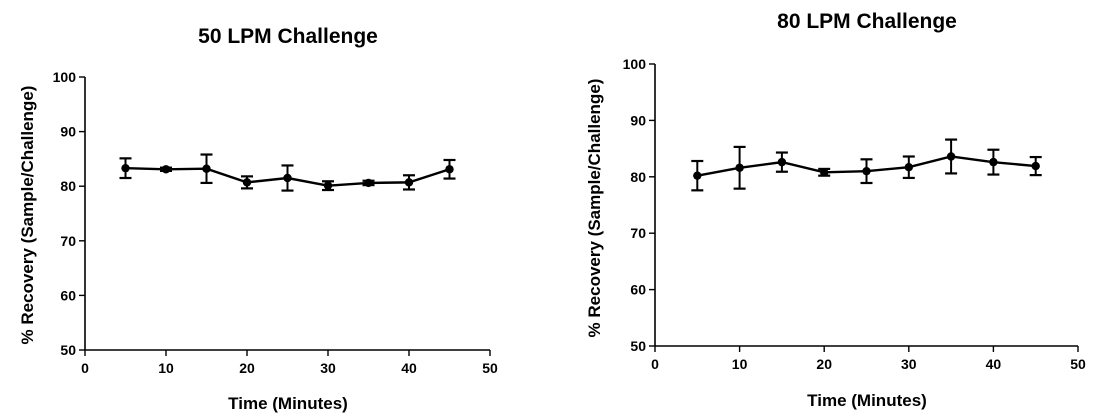 The image size is (1093, 415). I want to click on chart-title: 80 LPM Challenge, so click(867, 21).